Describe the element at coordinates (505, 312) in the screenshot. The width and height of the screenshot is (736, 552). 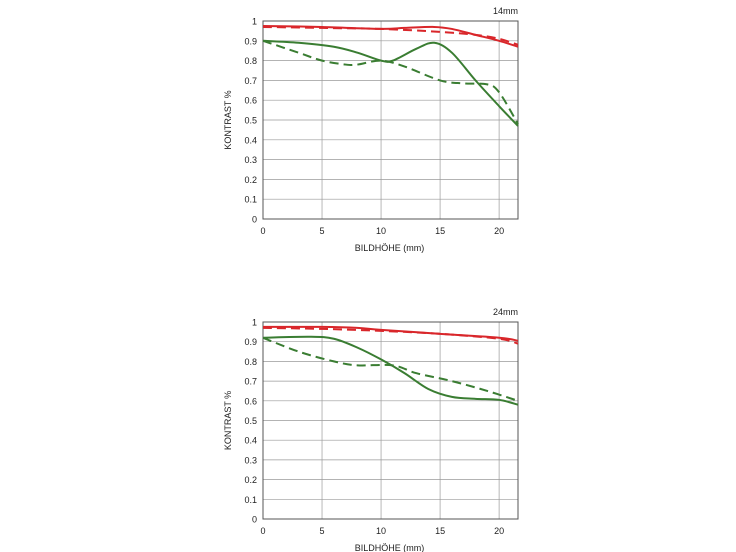
I see `chart-title: 24mm` at that location.